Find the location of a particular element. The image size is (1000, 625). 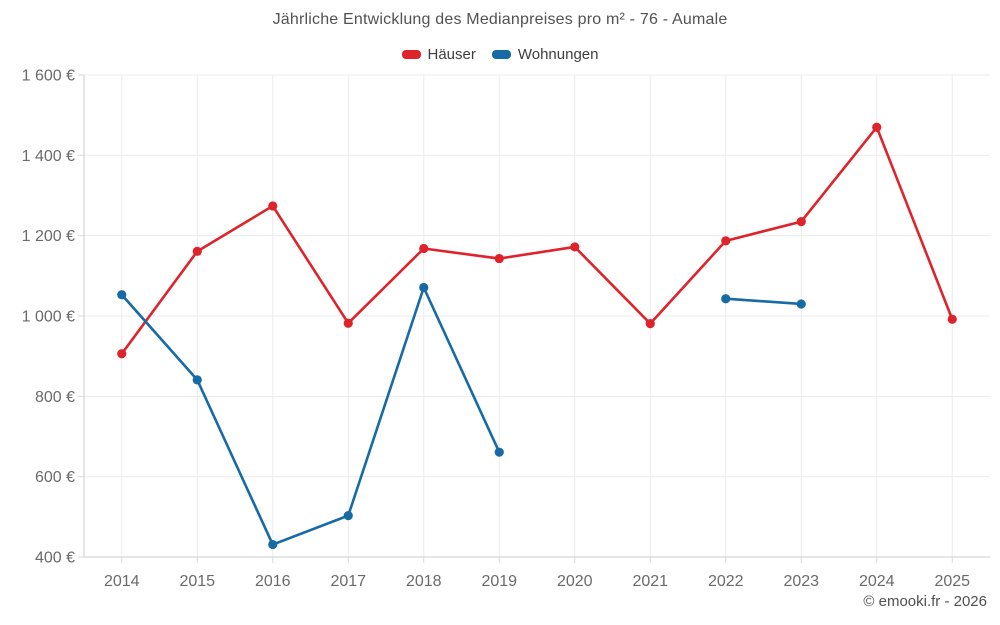

y-tick-label: 1 600 € is located at coordinates (48, 76).